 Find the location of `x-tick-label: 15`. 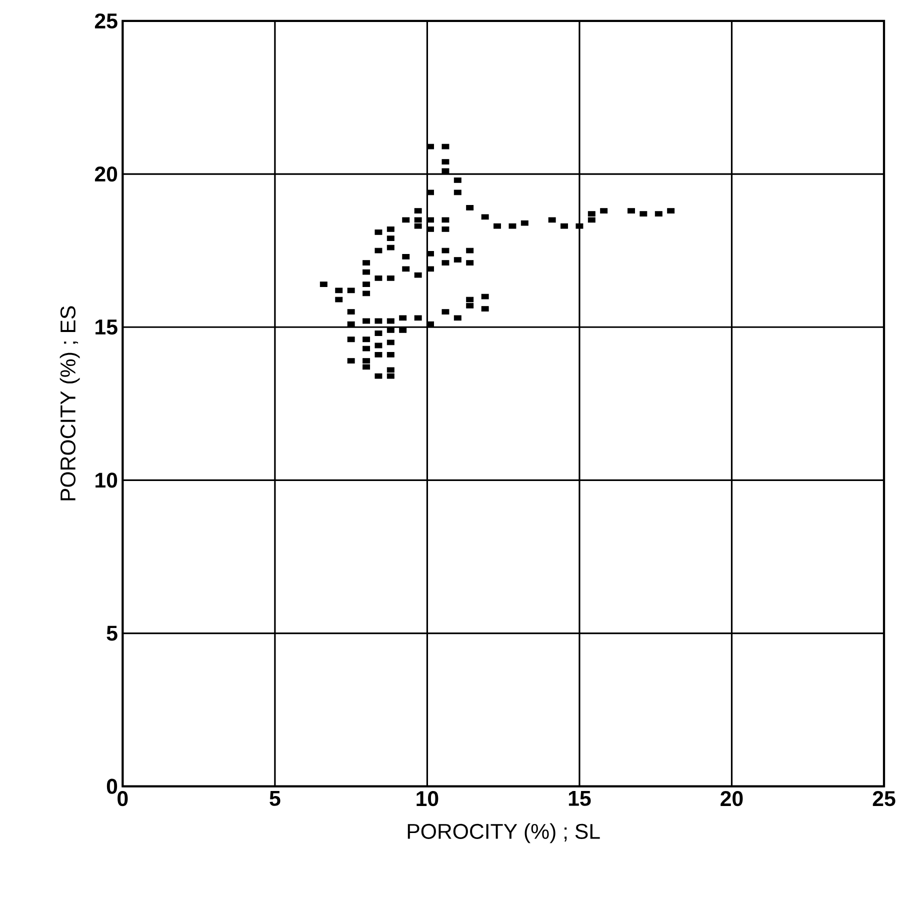

x-tick-label: 15 is located at coordinates (579, 798).